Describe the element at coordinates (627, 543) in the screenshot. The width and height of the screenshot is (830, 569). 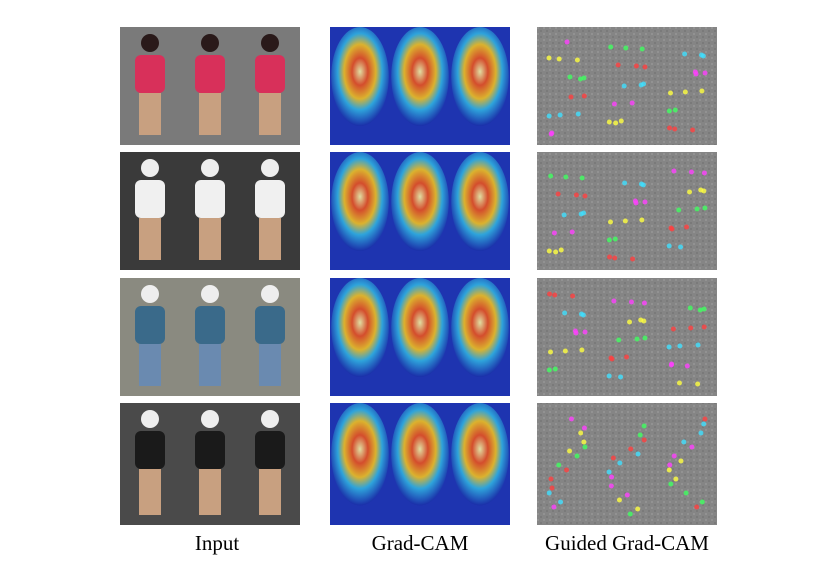
I see `column-label: Guided Grad-CAM` at that location.